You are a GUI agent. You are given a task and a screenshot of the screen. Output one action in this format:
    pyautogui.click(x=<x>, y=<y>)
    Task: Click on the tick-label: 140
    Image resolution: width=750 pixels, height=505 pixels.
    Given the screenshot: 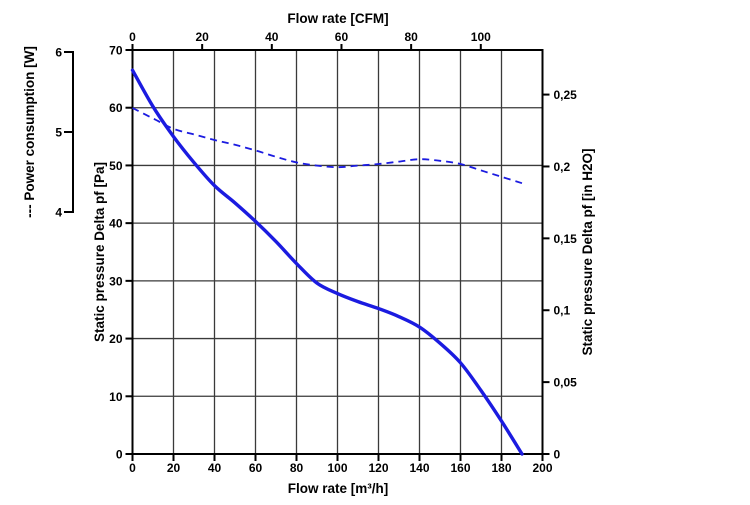 What is the action you would take?
    pyautogui.click(x=419, y=468)
    